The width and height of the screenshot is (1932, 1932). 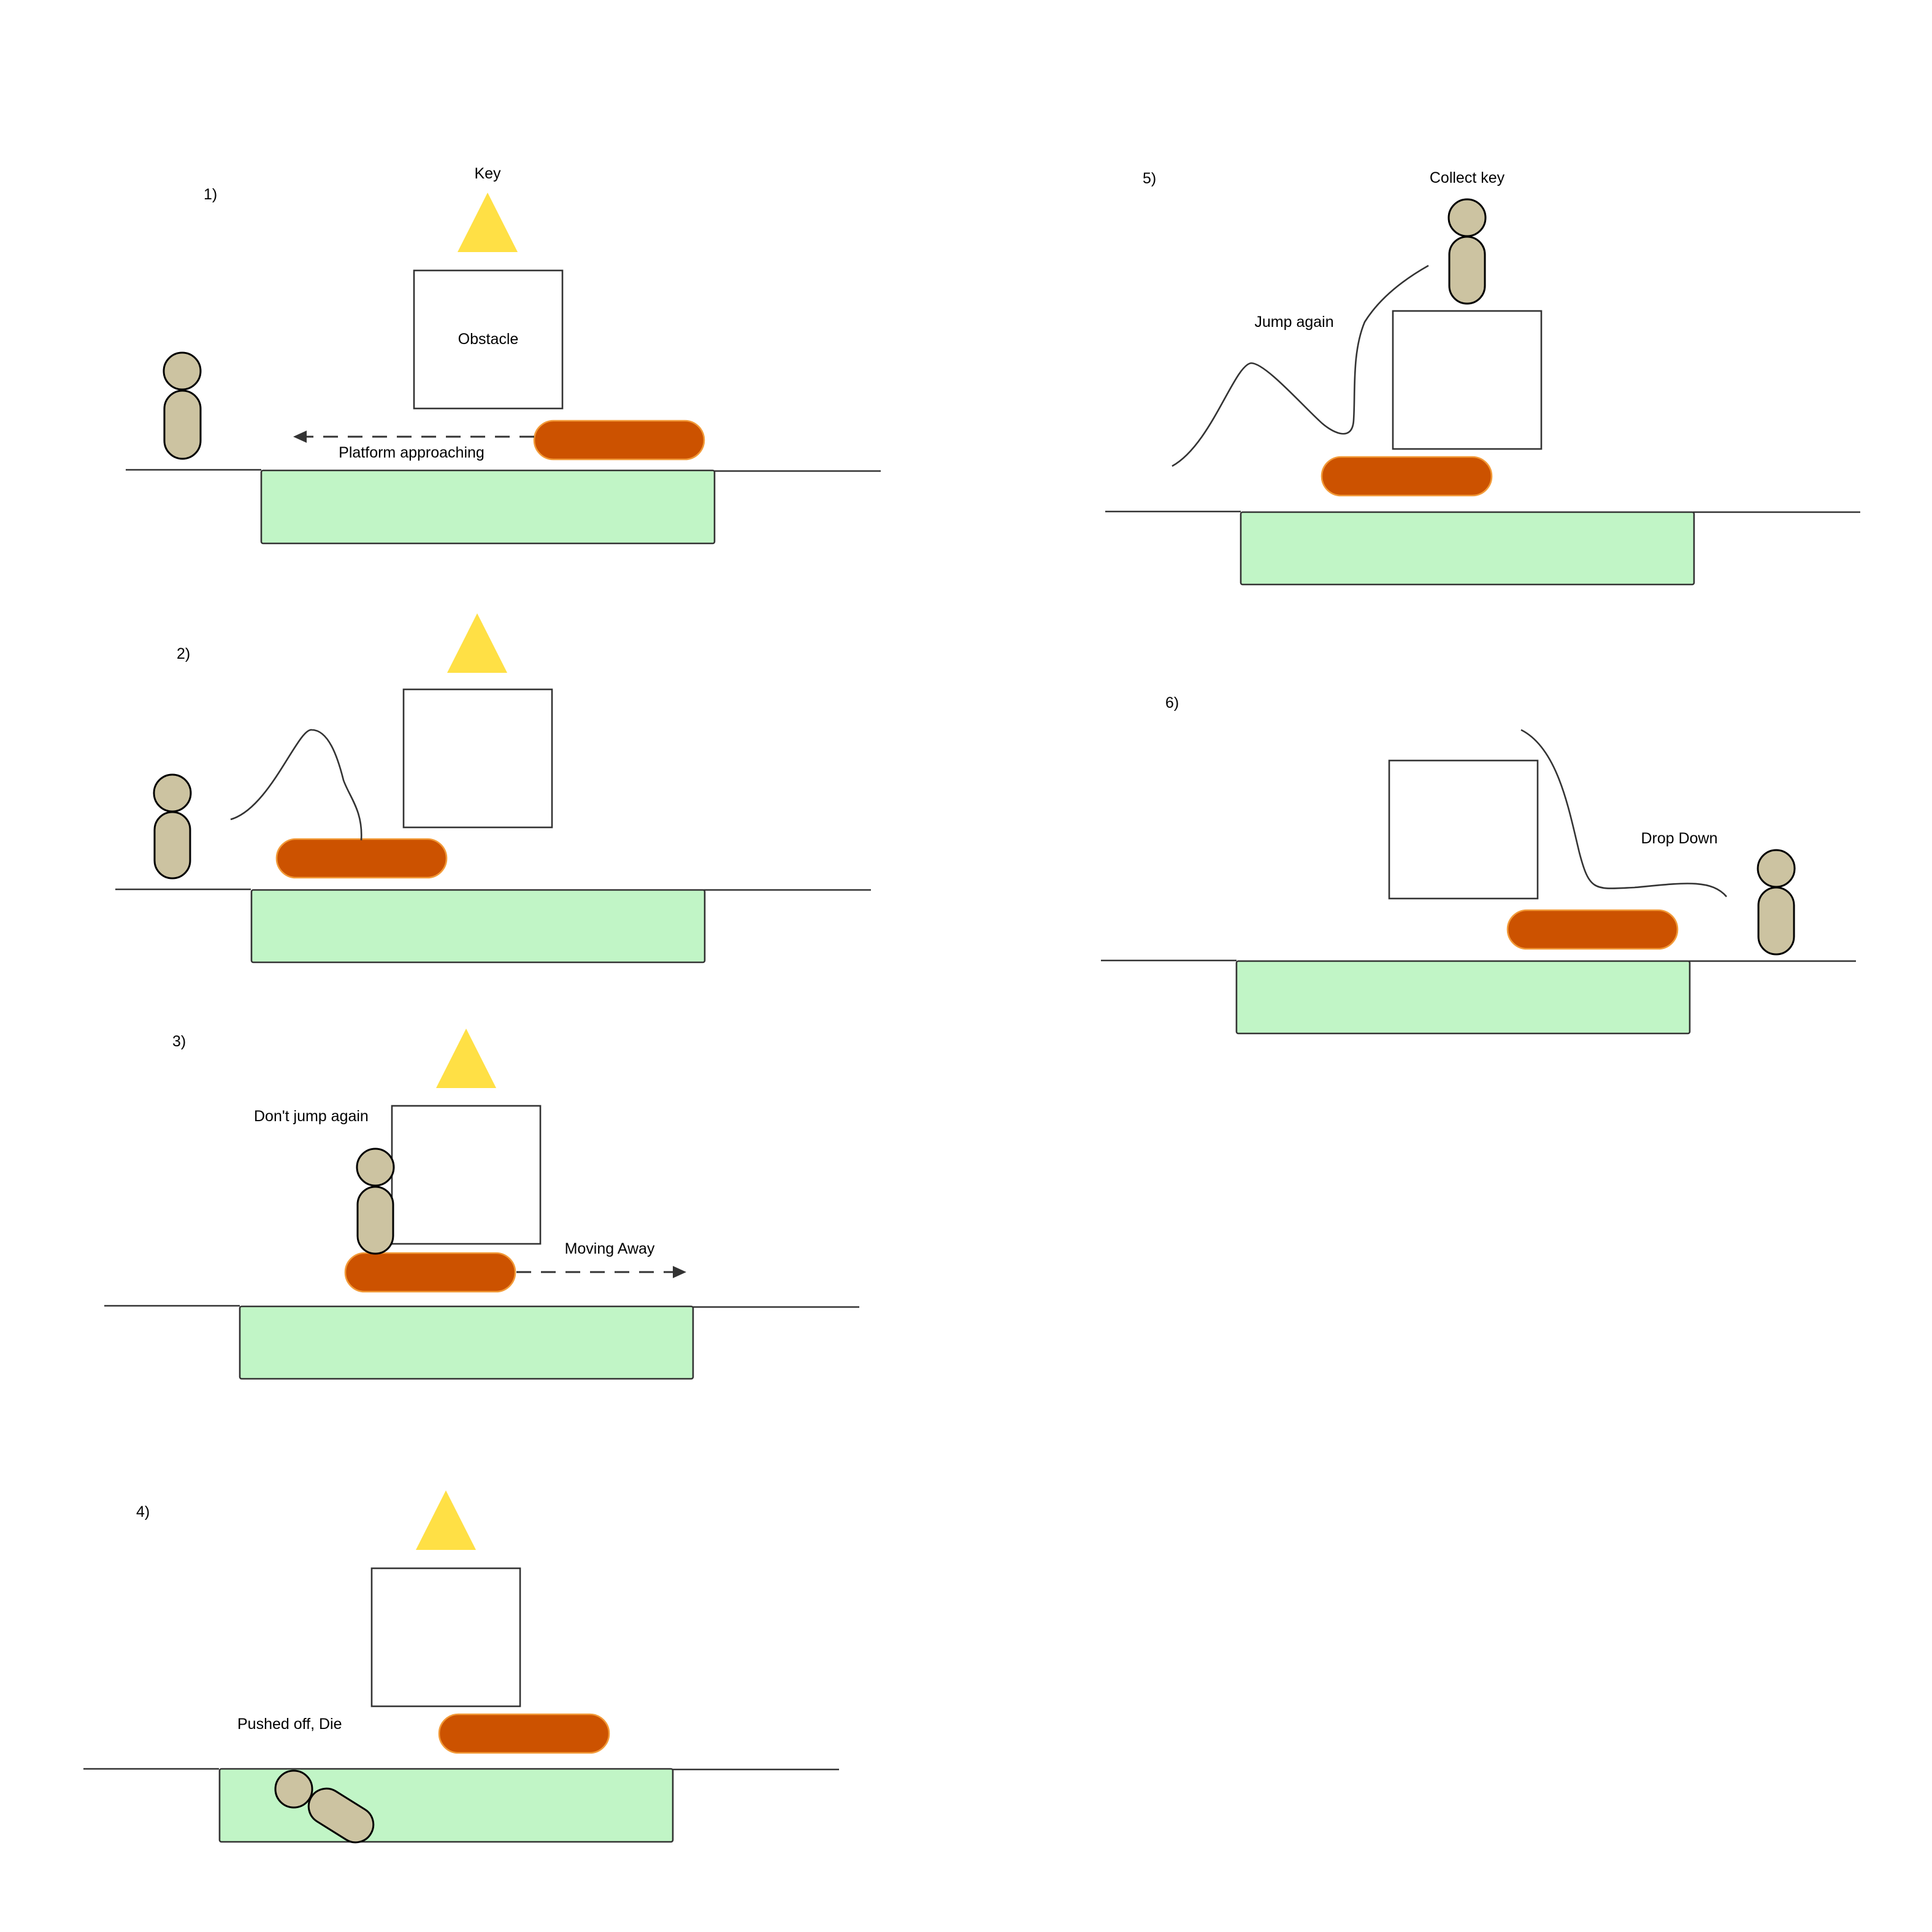 I want to click on panel-6-pit, so click(x=1463, y=997).